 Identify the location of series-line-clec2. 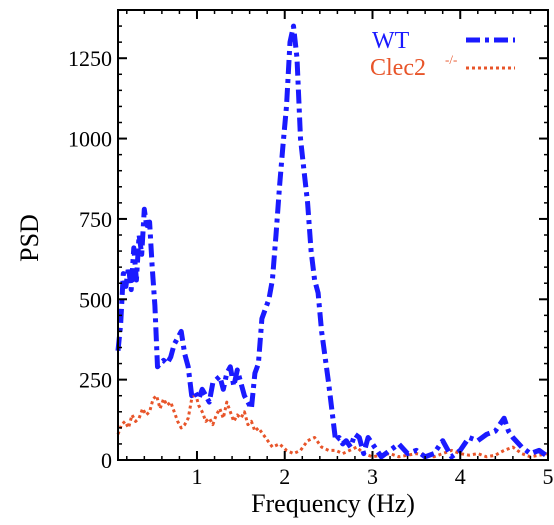
(332, 425).